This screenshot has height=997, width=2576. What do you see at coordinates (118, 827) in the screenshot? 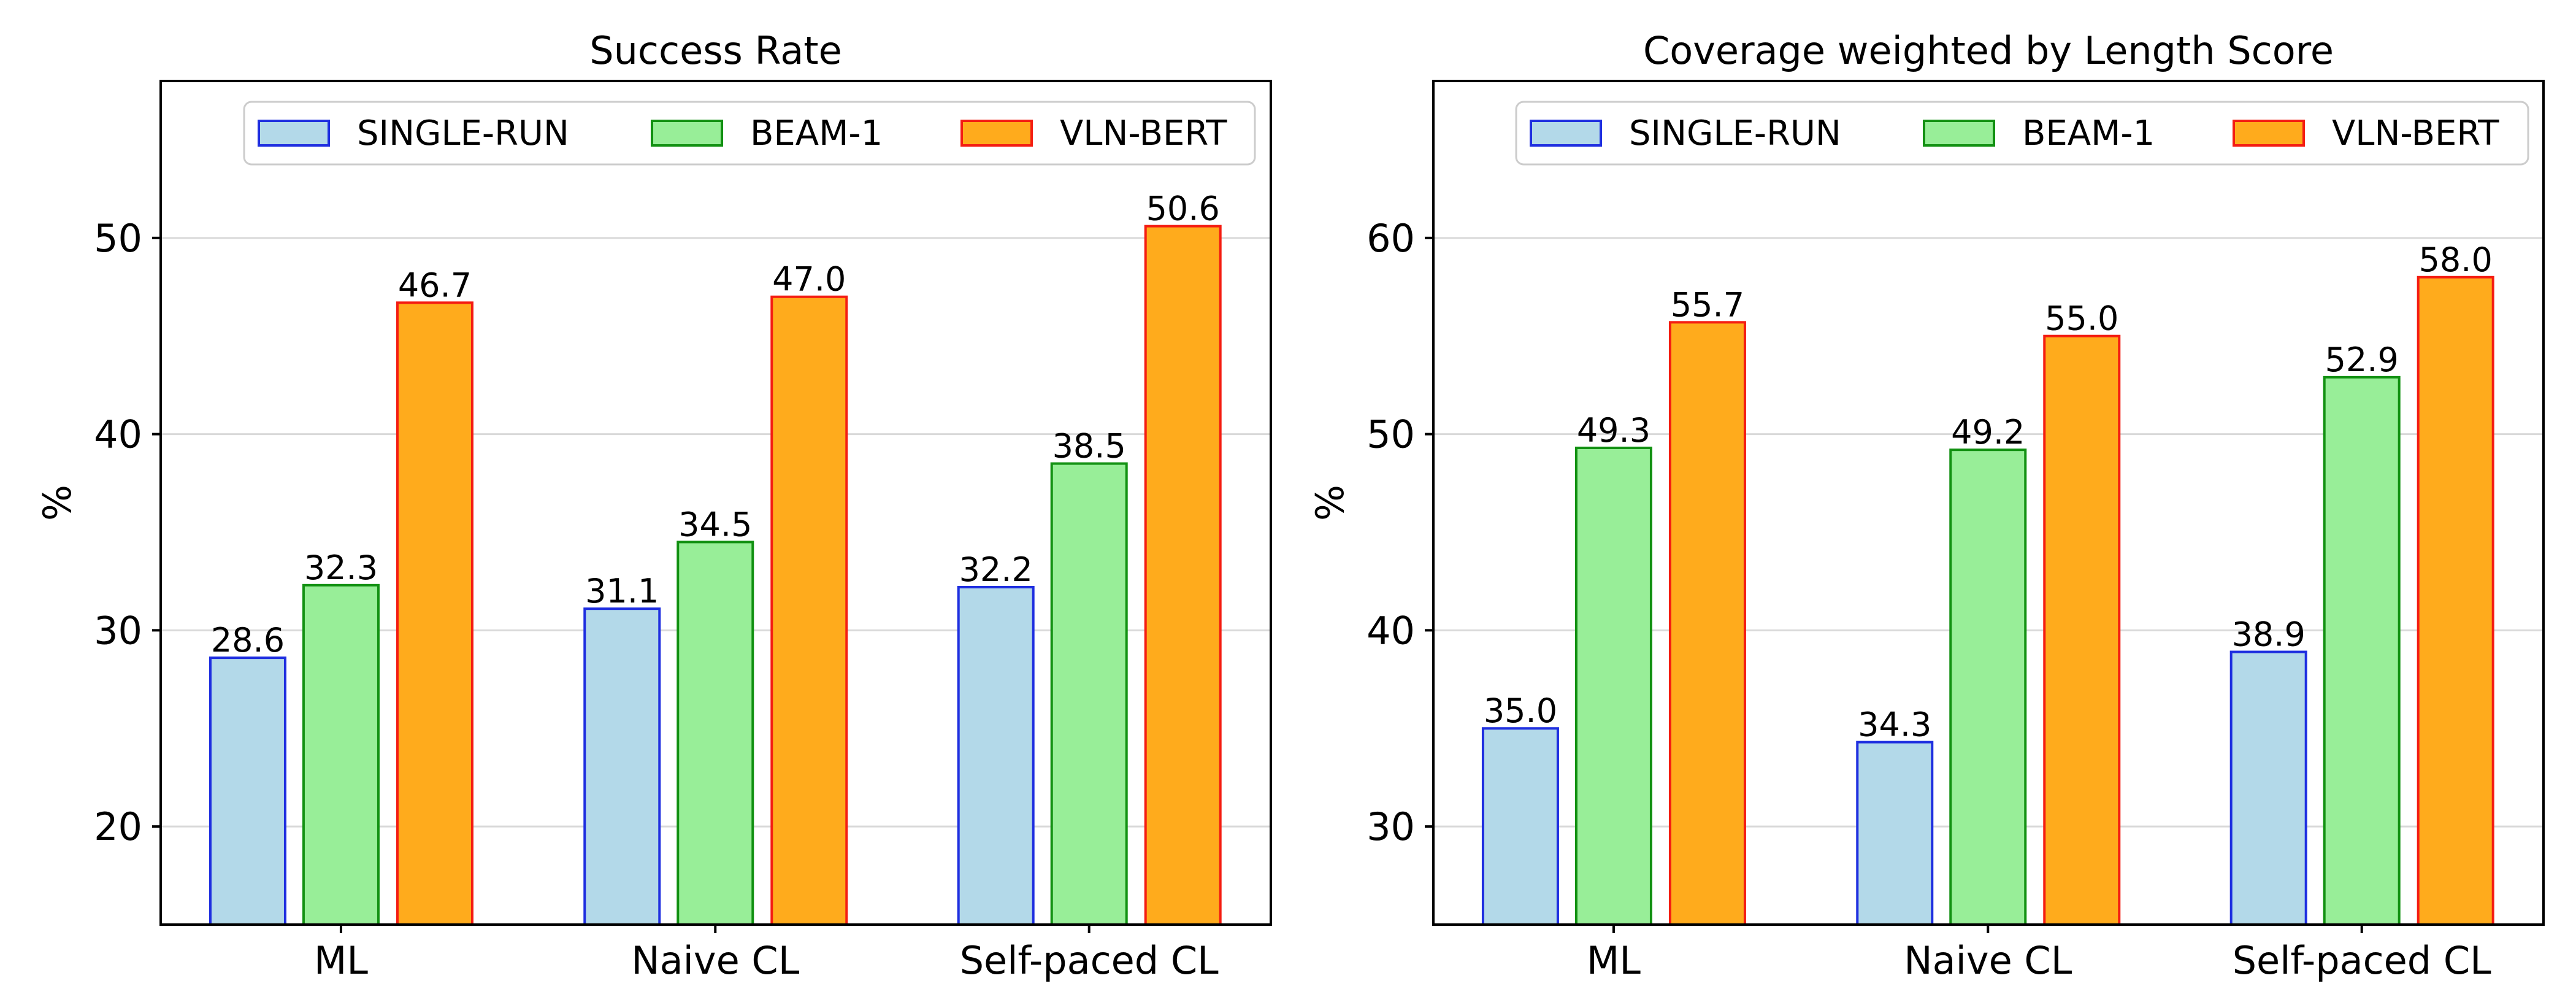
I see `y-tick-label: 20` at bounding box center [118, 827].